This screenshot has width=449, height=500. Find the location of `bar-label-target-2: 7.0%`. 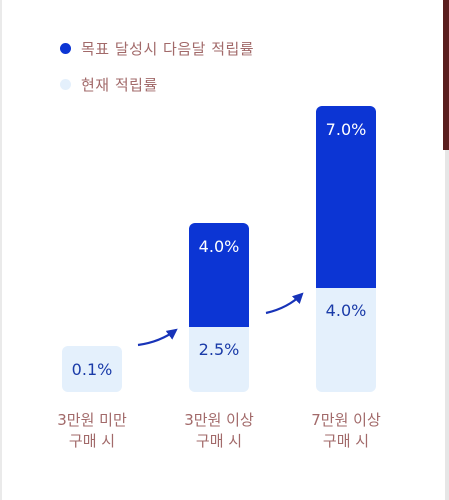

bar-label-target-2: 7.0% is located at coordinates (346, 129).